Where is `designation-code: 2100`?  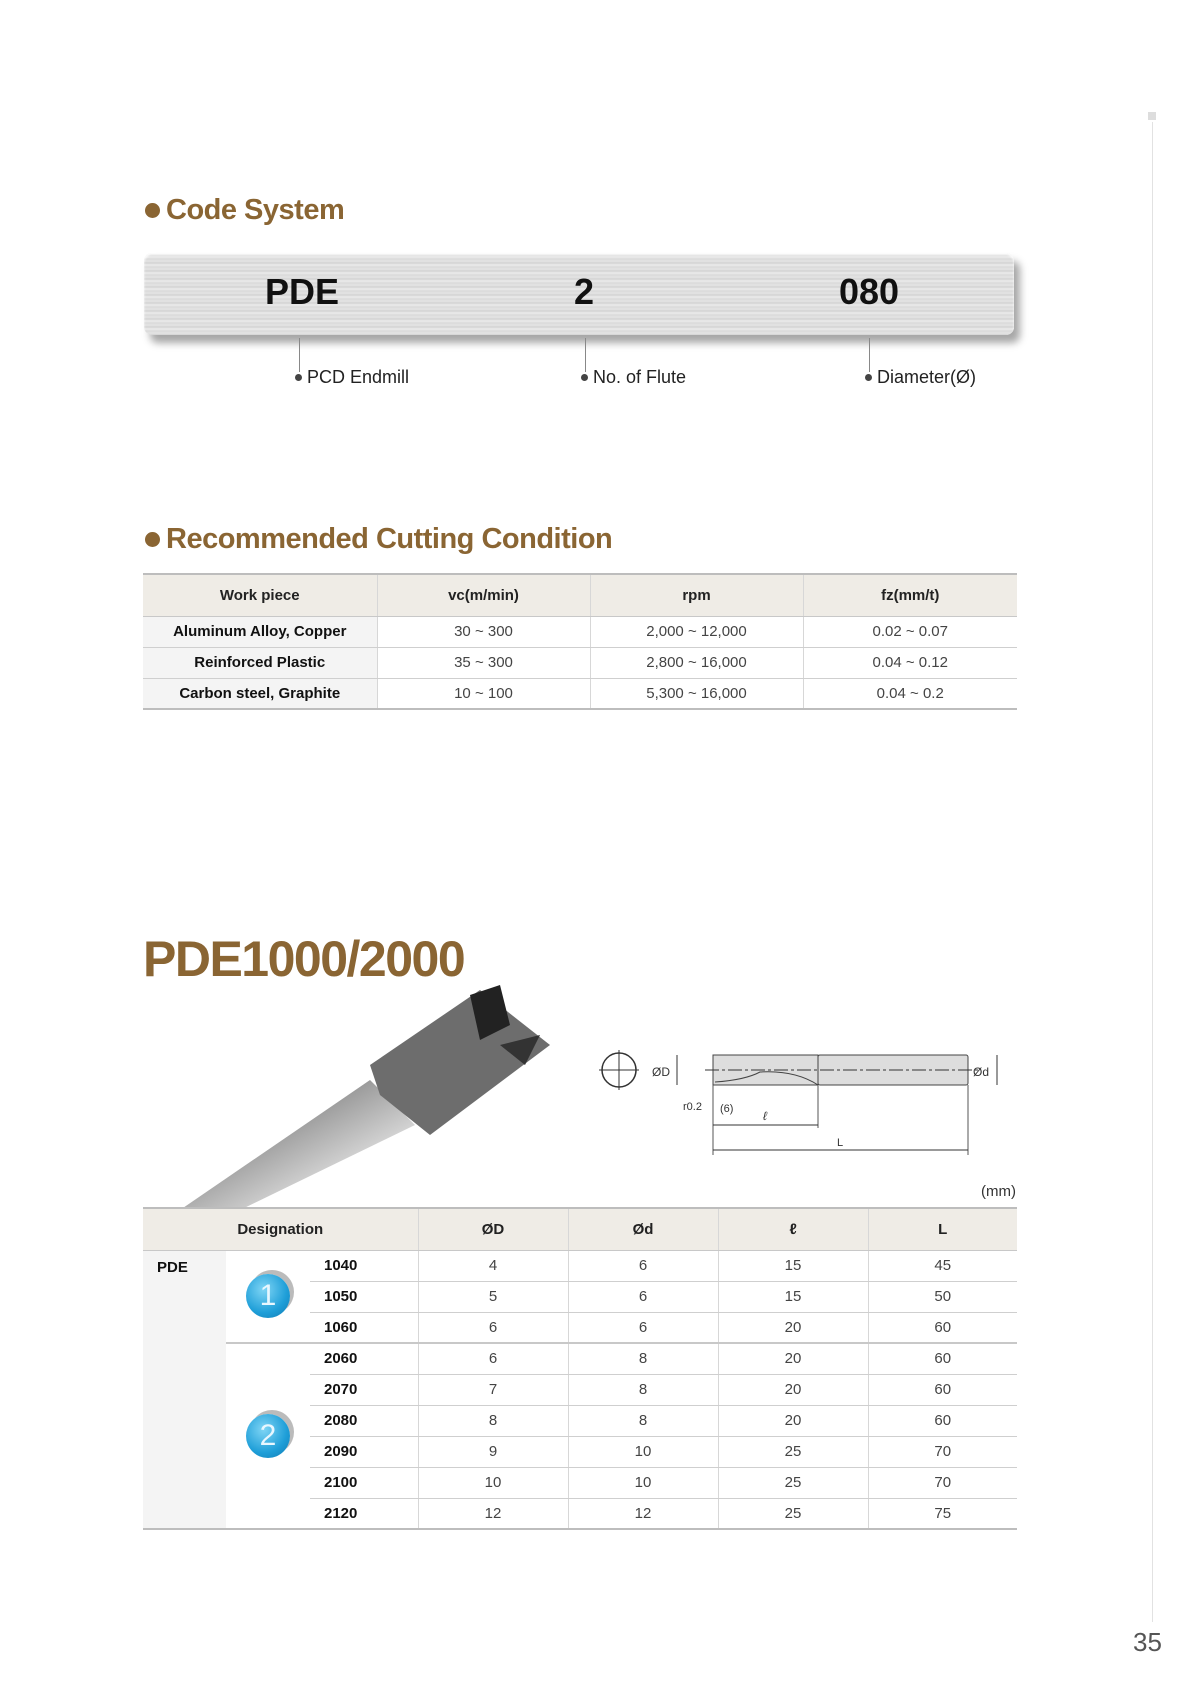
designation-code: 2100 is located at coordinates (364, 1483).